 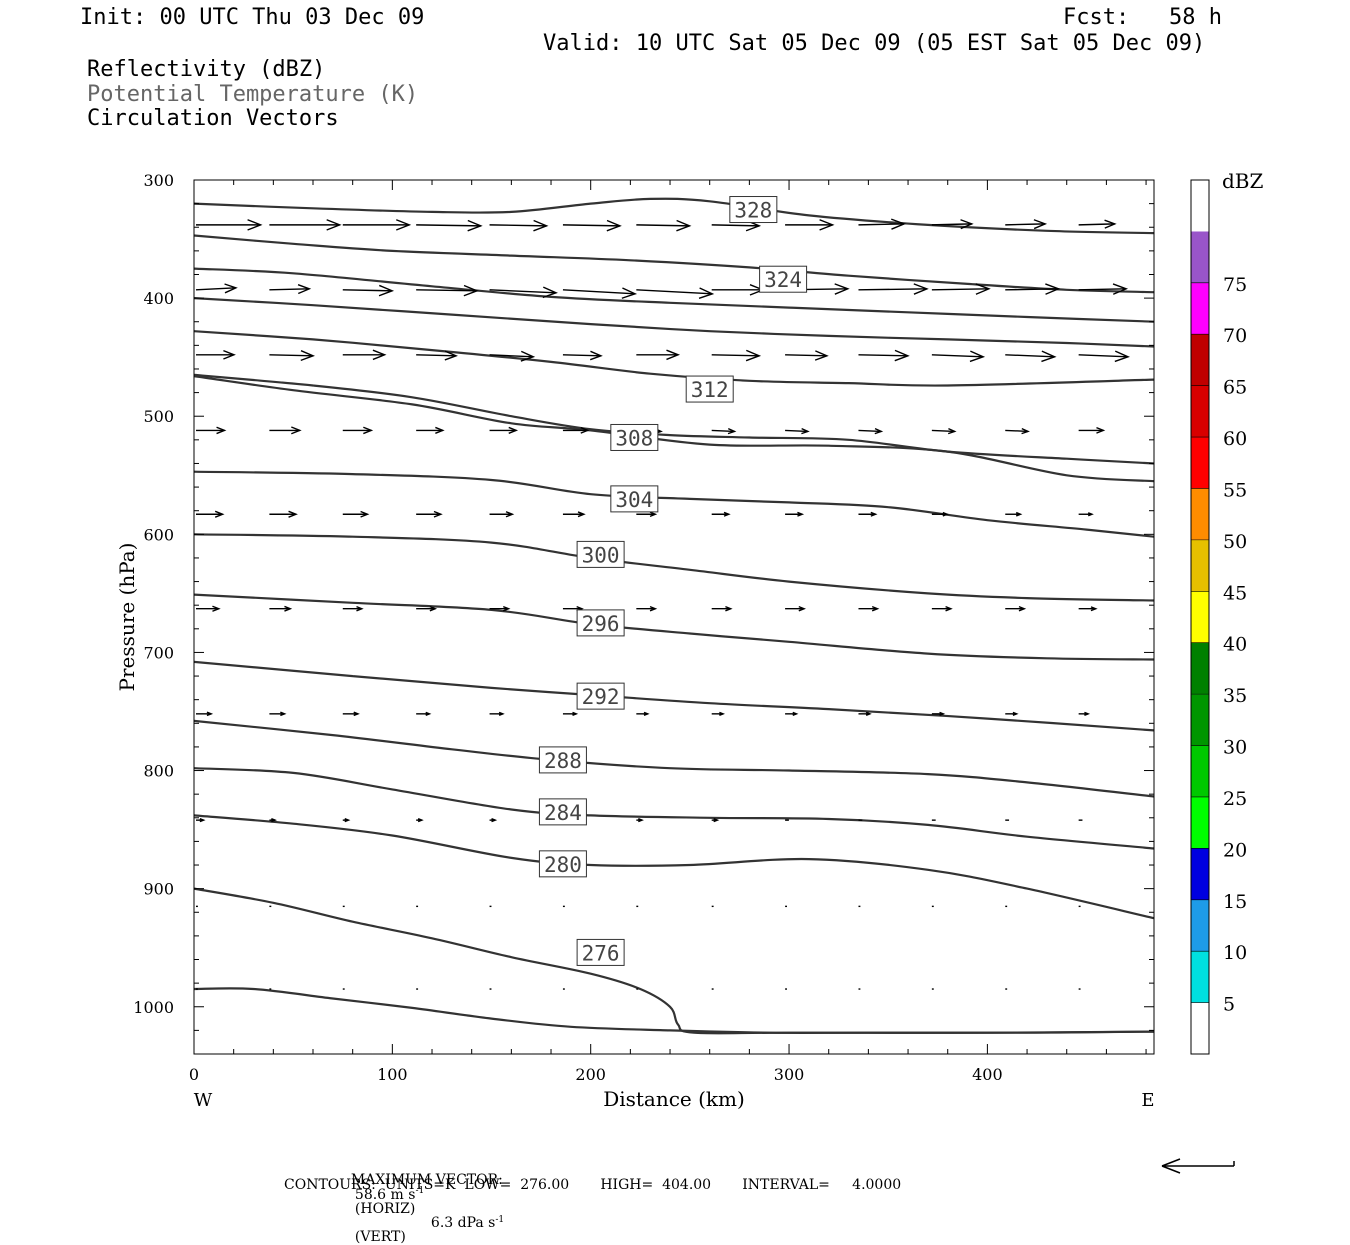 What do you see at coordinates (194, 1074) in the screenshot?
I see `x-tick-label: 0` at bounding box center [194, 1074].